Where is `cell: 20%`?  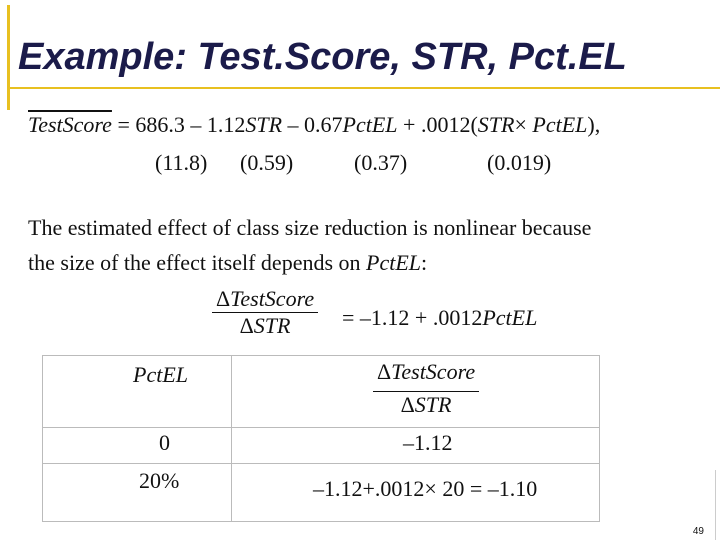
cell: 20% is located at coordinates (159, 480).